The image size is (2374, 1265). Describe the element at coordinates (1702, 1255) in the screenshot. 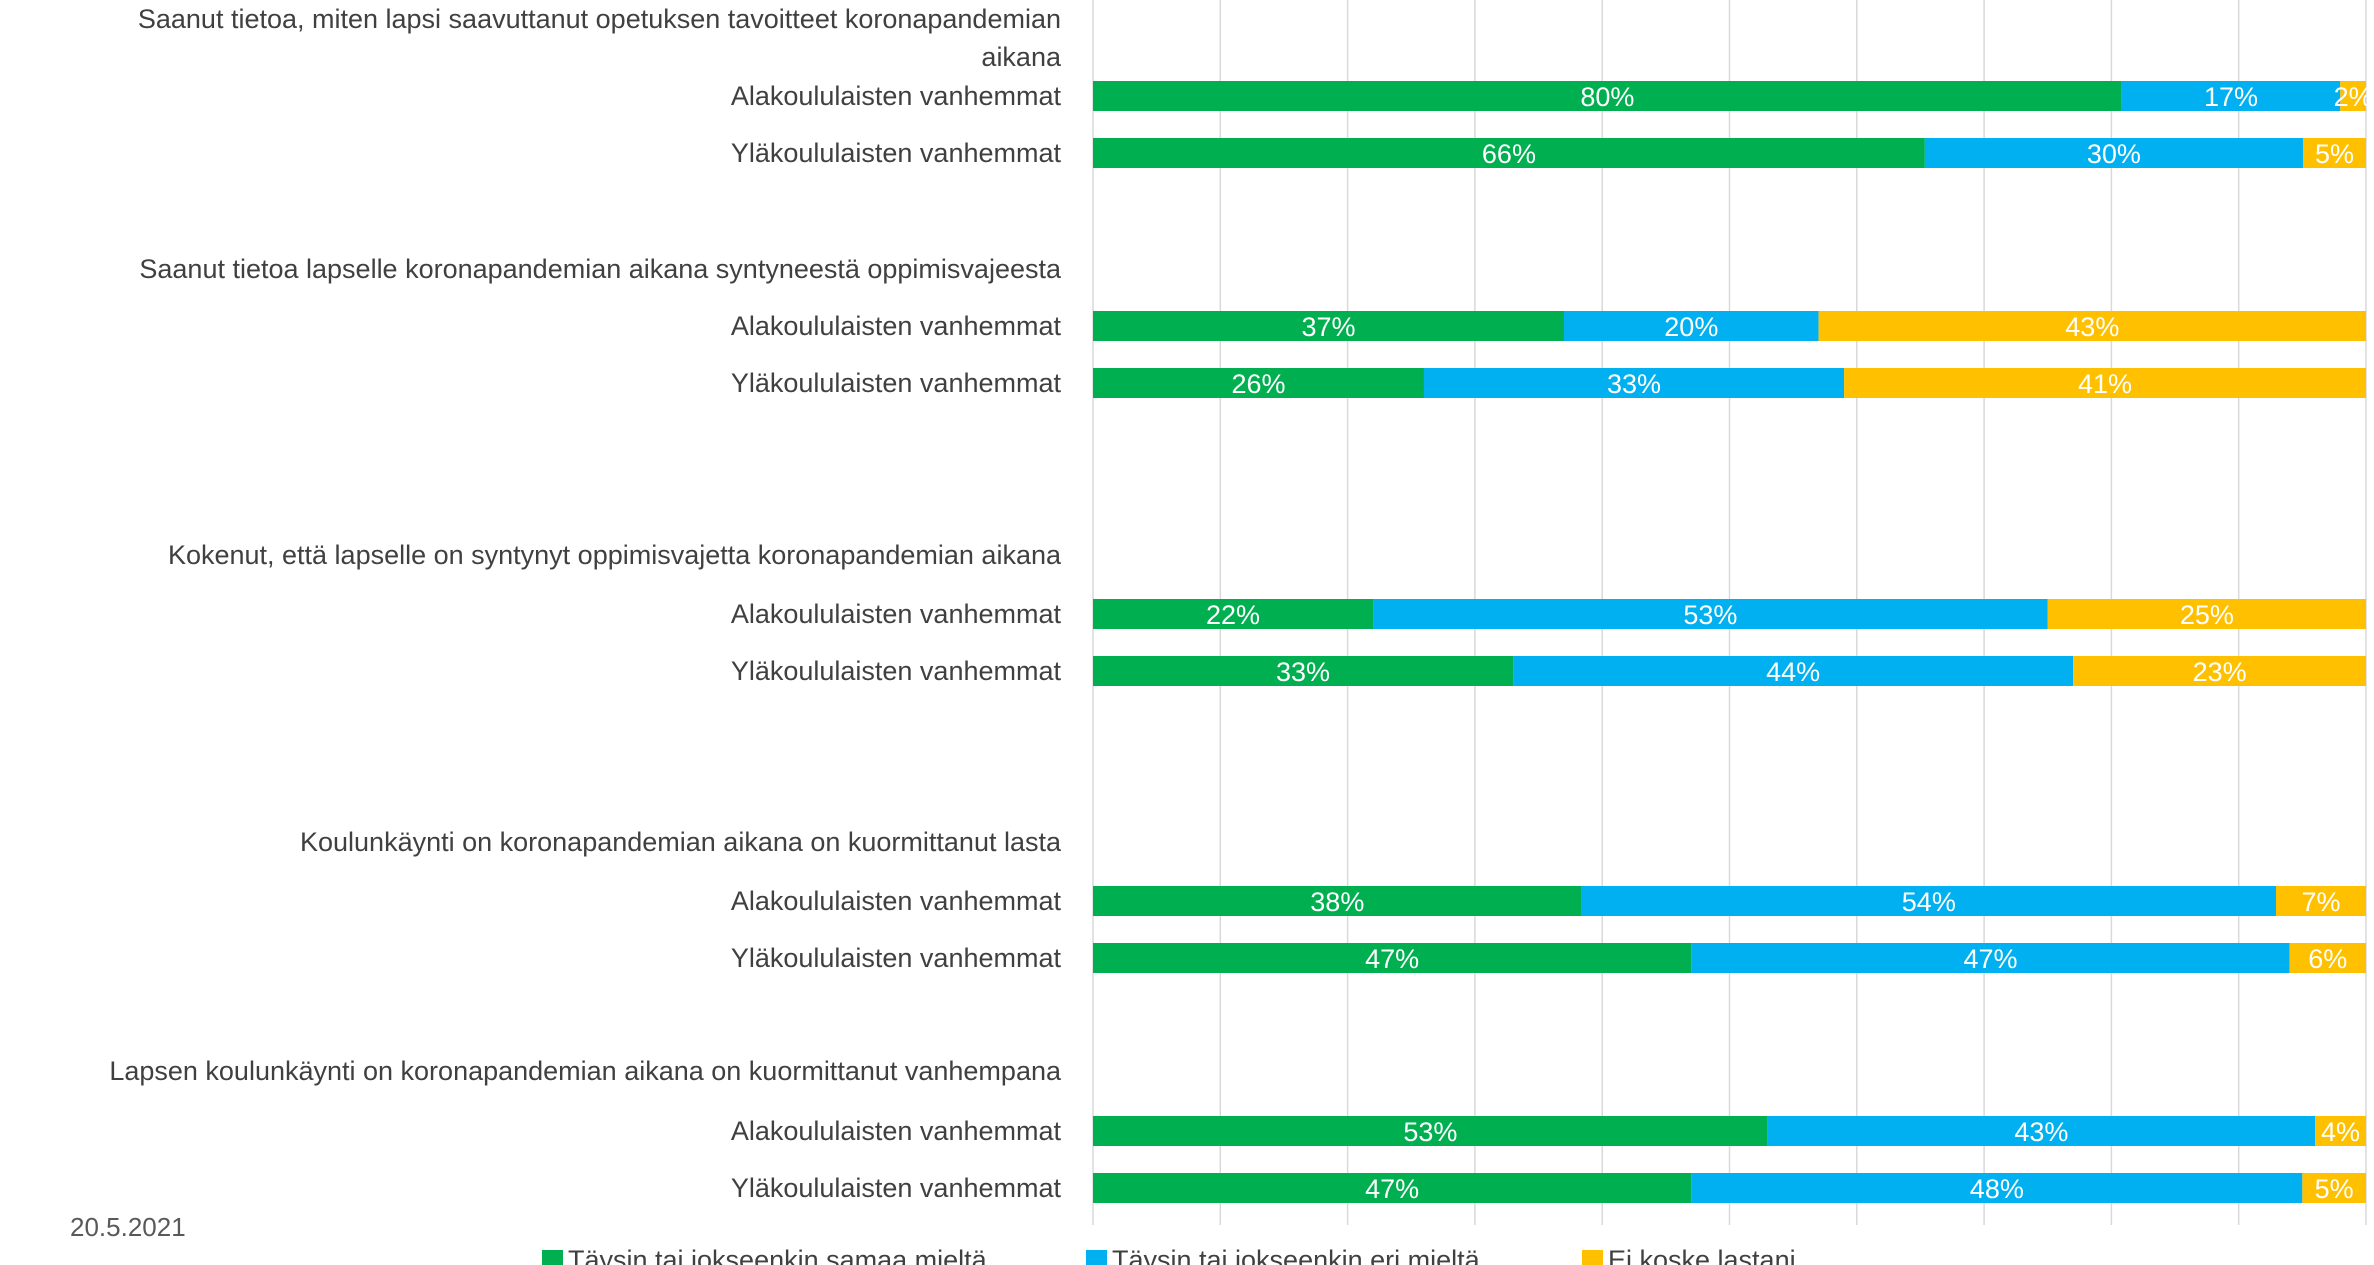

I see `legend-label: Ei koske lastani` at that location.